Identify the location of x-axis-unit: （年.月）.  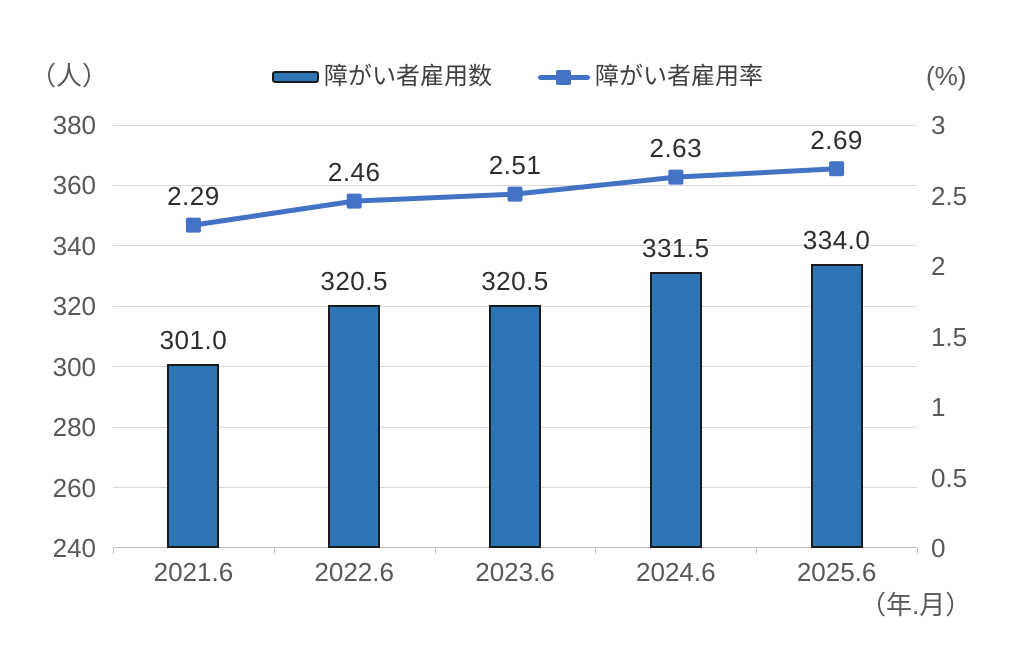
(916, 605).